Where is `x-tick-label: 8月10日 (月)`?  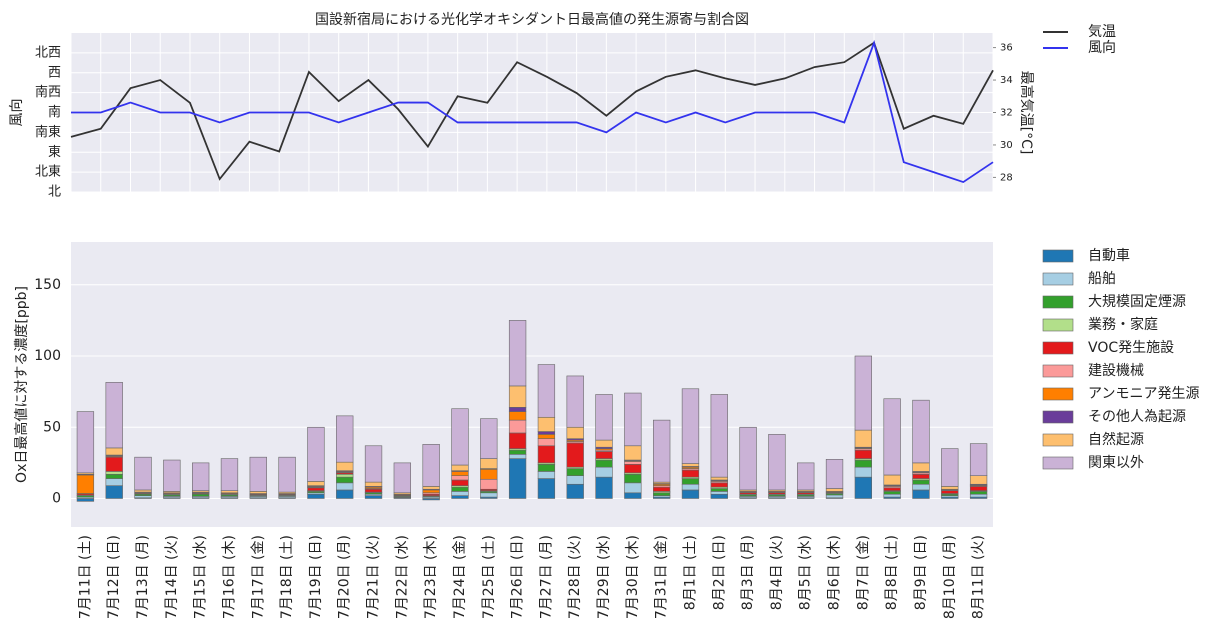
x-tick-label: 8月10日 (月) is located at coordinates (950, 577).